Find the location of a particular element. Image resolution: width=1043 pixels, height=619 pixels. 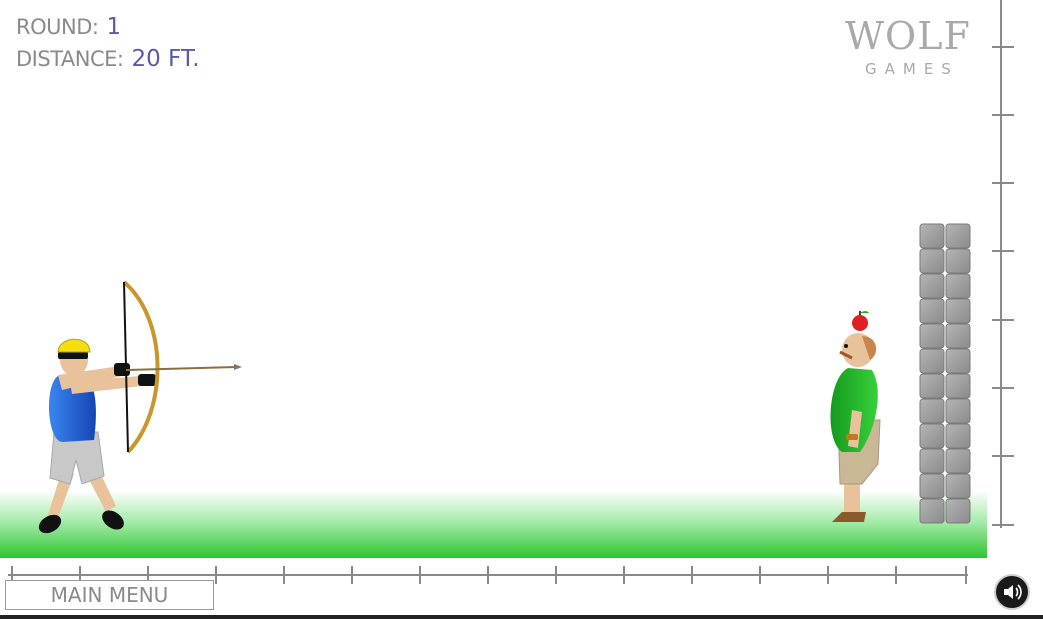

round-label: ROUND: is located at coordinates (57, 27).